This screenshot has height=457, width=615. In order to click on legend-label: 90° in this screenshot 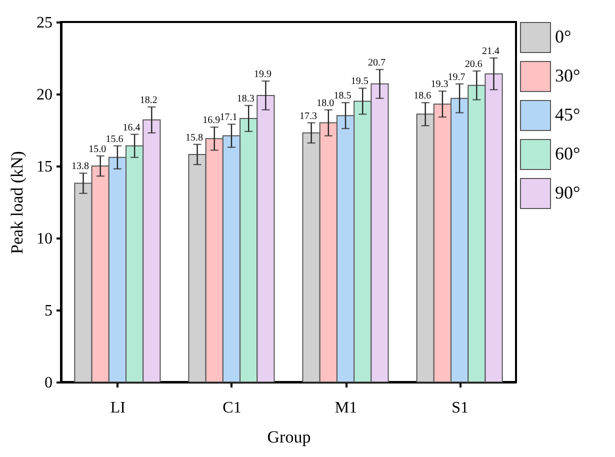, I will do `click(567, 192)`.